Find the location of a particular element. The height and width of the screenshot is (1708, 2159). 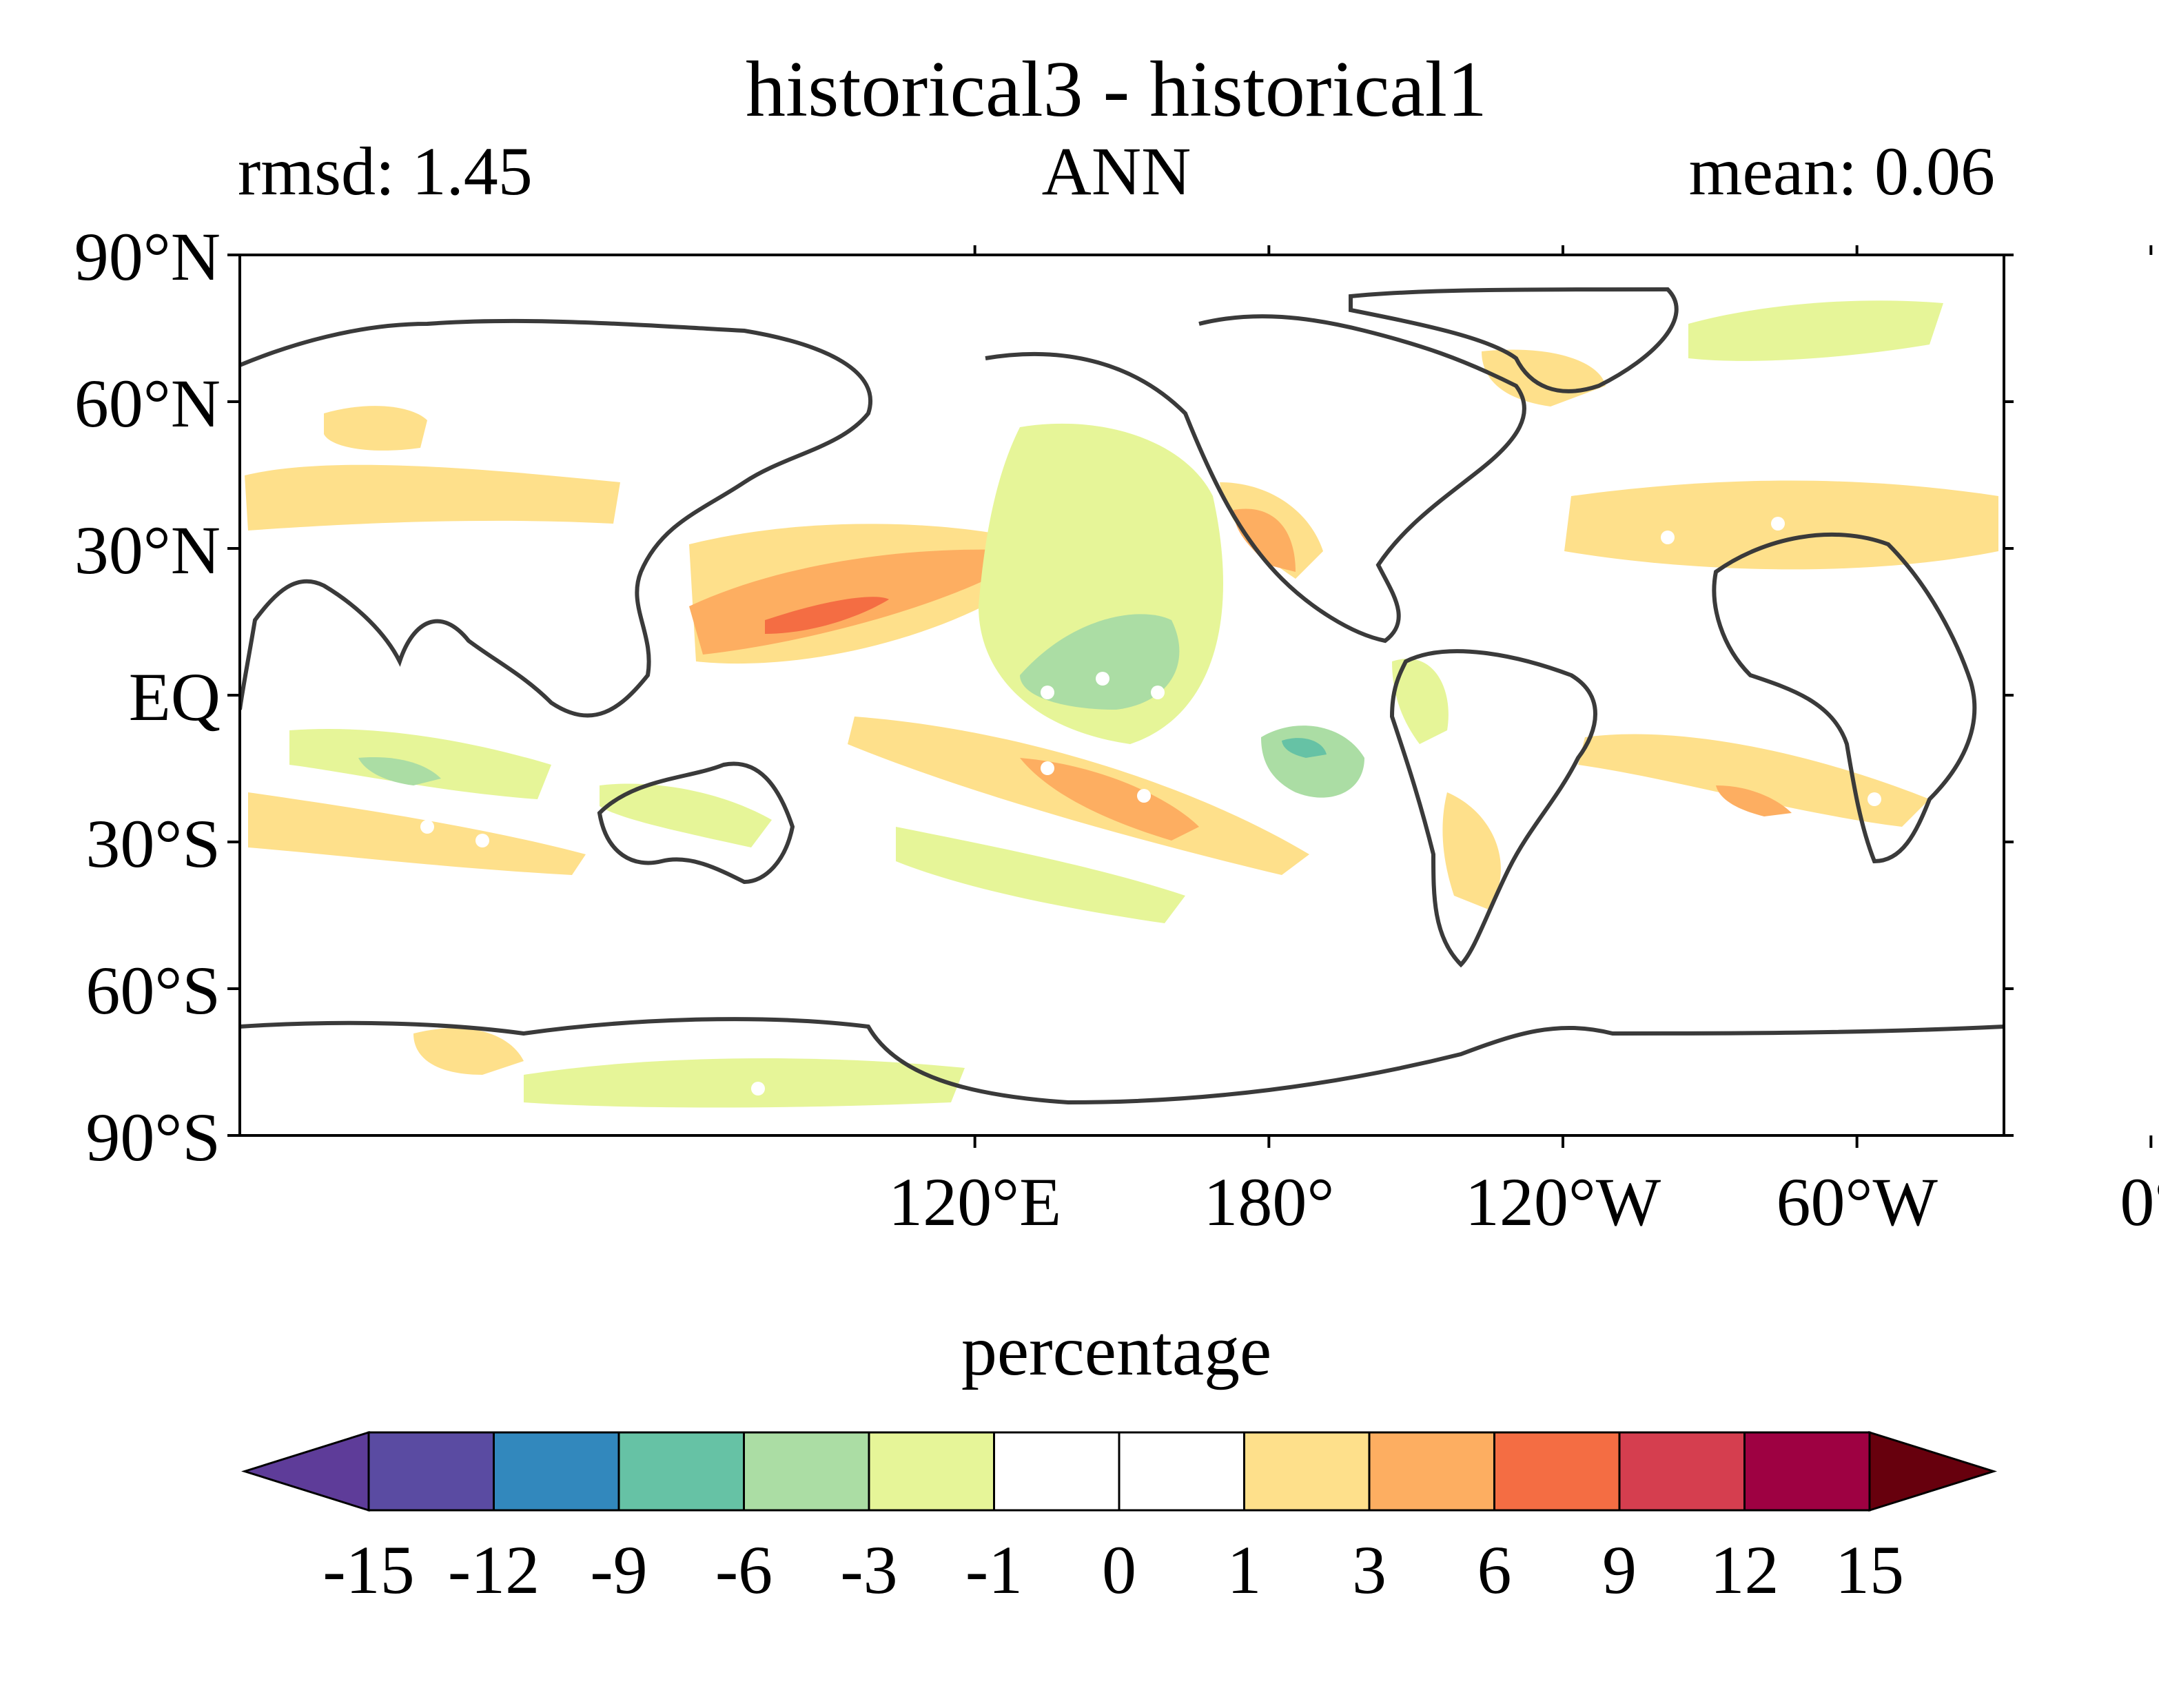

lon-tick-label: 120°W is located at coordinates (1563, 1202).